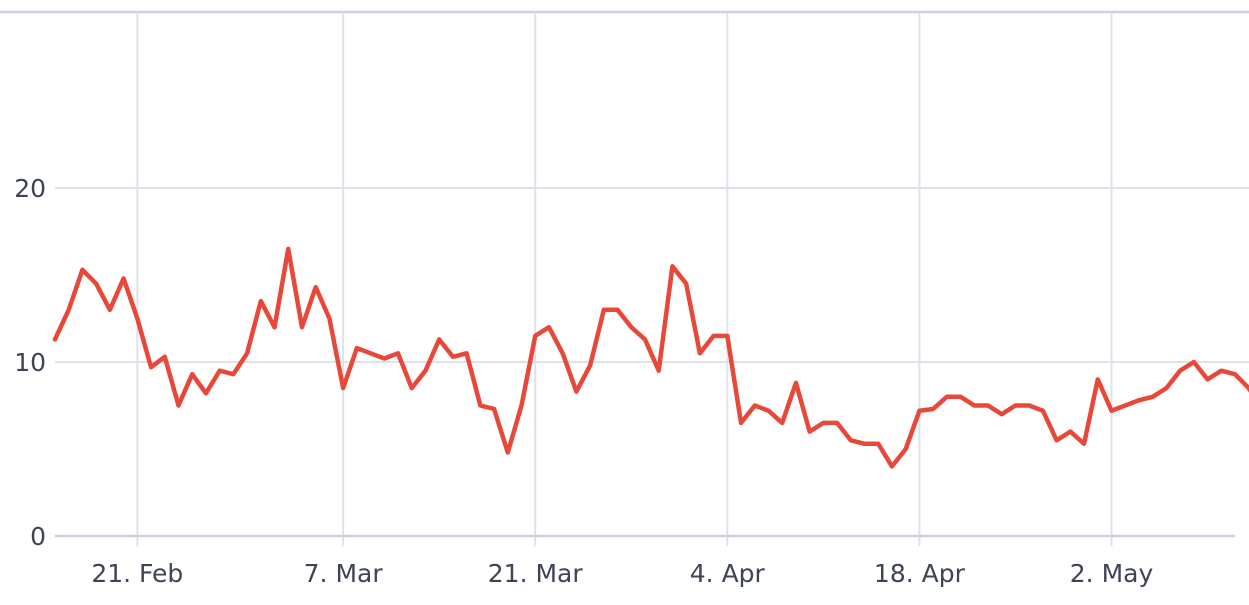 This screenshot has height=605, width=1249. Describe the element at coordinates (30, 188) in the screenshot. I see `y-tick-label: 20` at that location.